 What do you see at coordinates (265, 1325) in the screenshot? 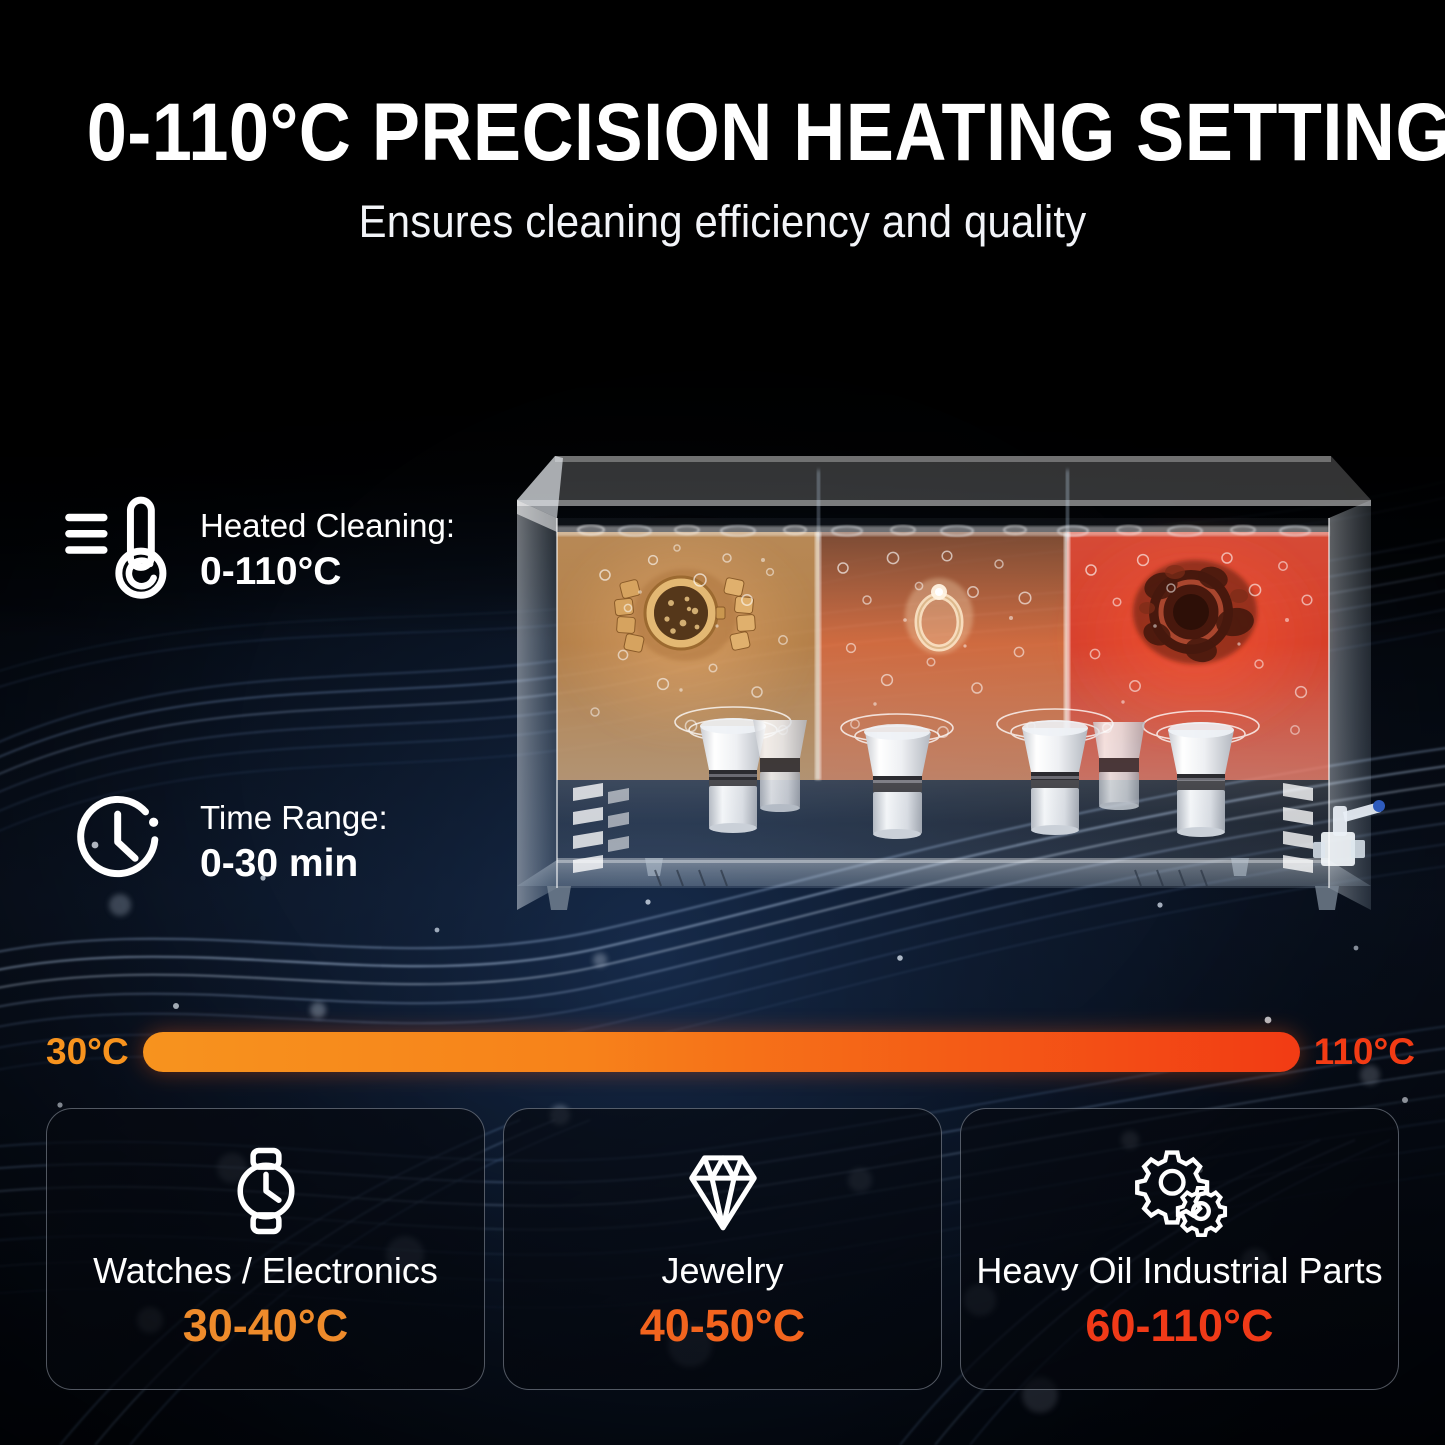
I see `card-value: 30-40°C` at bounding box center [265, 1325].